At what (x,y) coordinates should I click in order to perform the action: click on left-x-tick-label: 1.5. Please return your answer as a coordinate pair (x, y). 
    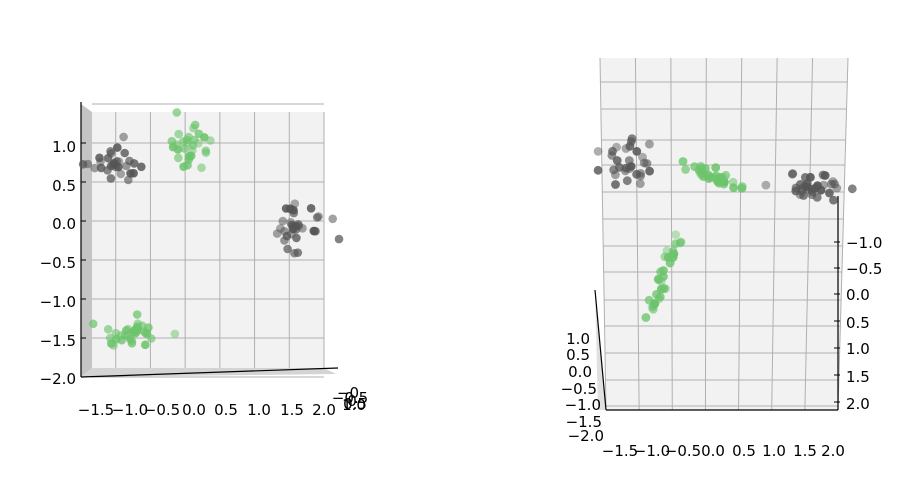
    Looking at the image, I should click on (292, 410).